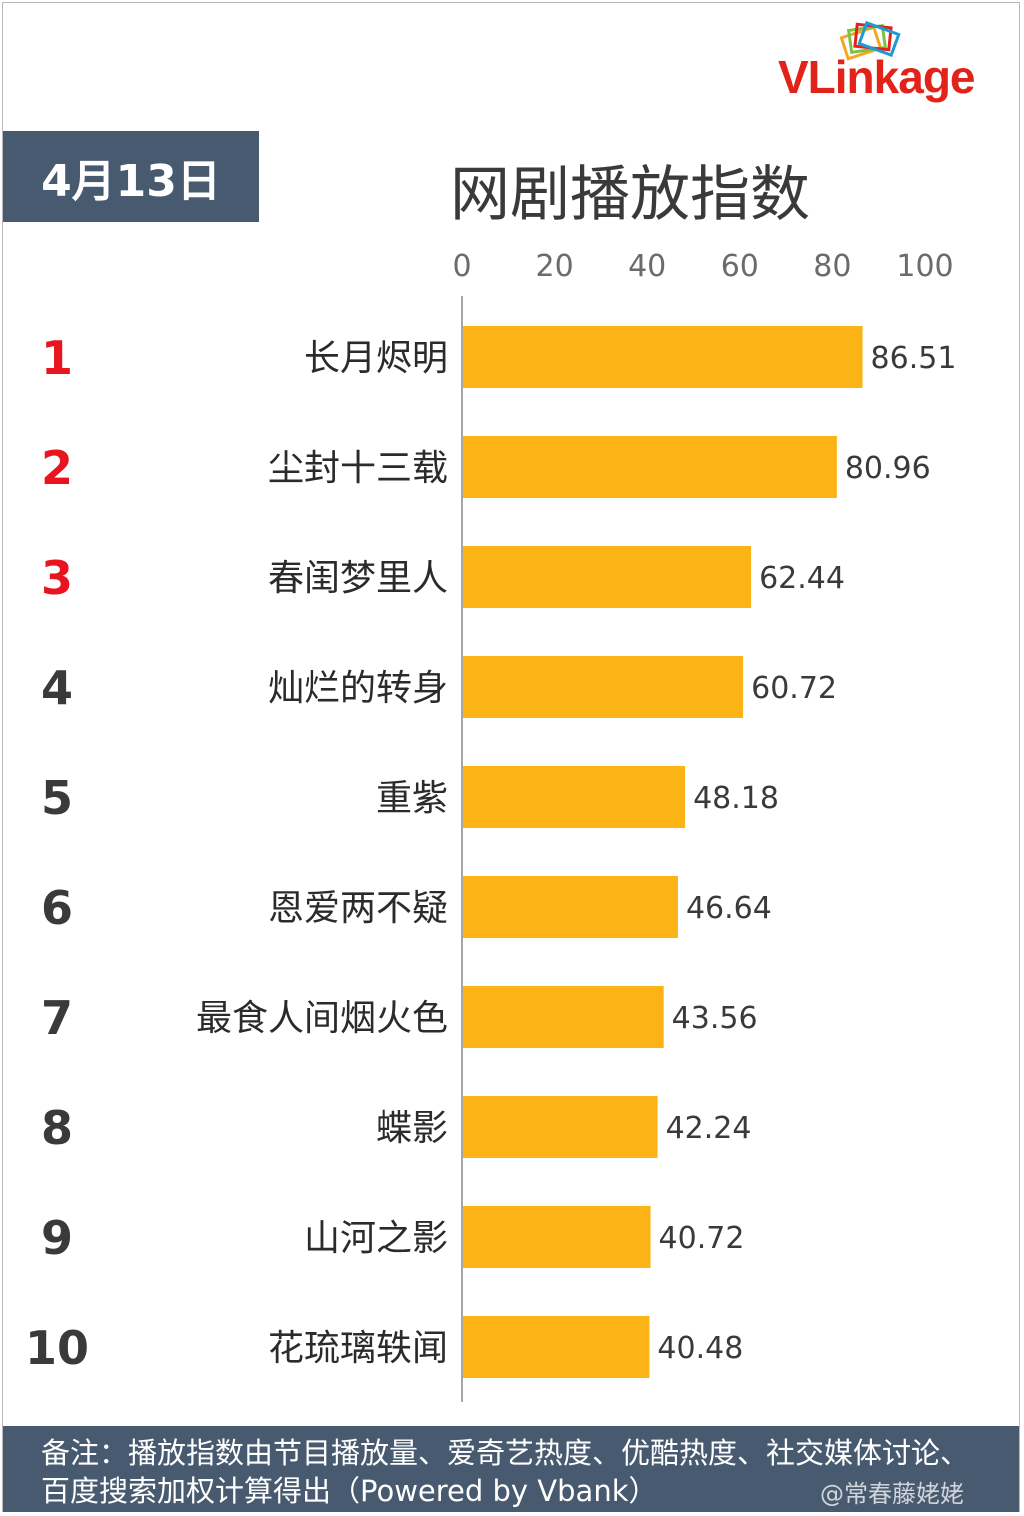 This screenshot has height=1516, width=1024. I want to click on x-tick-label: 80, so click(832, 266).